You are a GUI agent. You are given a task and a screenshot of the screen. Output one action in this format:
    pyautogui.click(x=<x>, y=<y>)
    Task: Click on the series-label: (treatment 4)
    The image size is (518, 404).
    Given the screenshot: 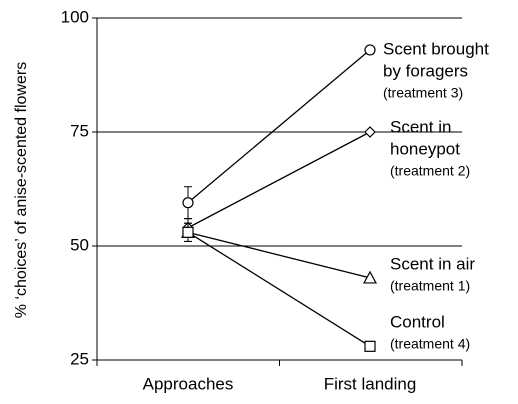 What is the action you would take?
    pyautogui.click(x=430, y=344)
    